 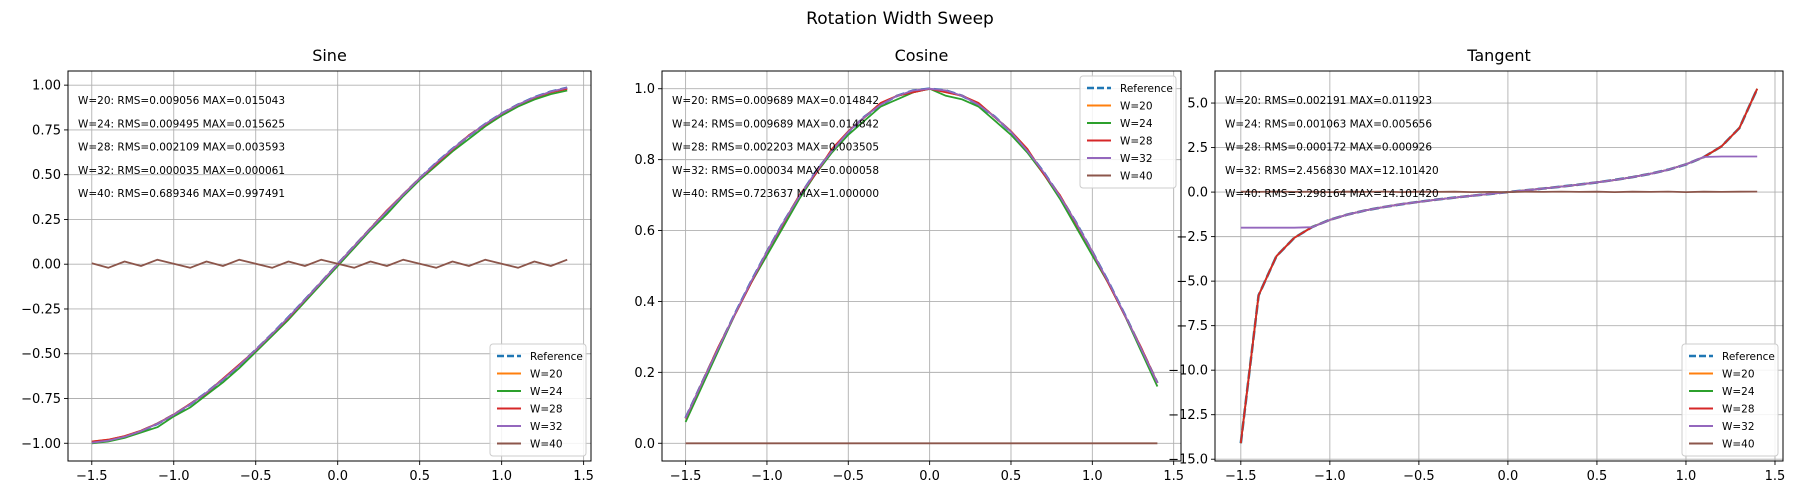 I want to click on subplot-title: Sine, so click(x=329, y=55).